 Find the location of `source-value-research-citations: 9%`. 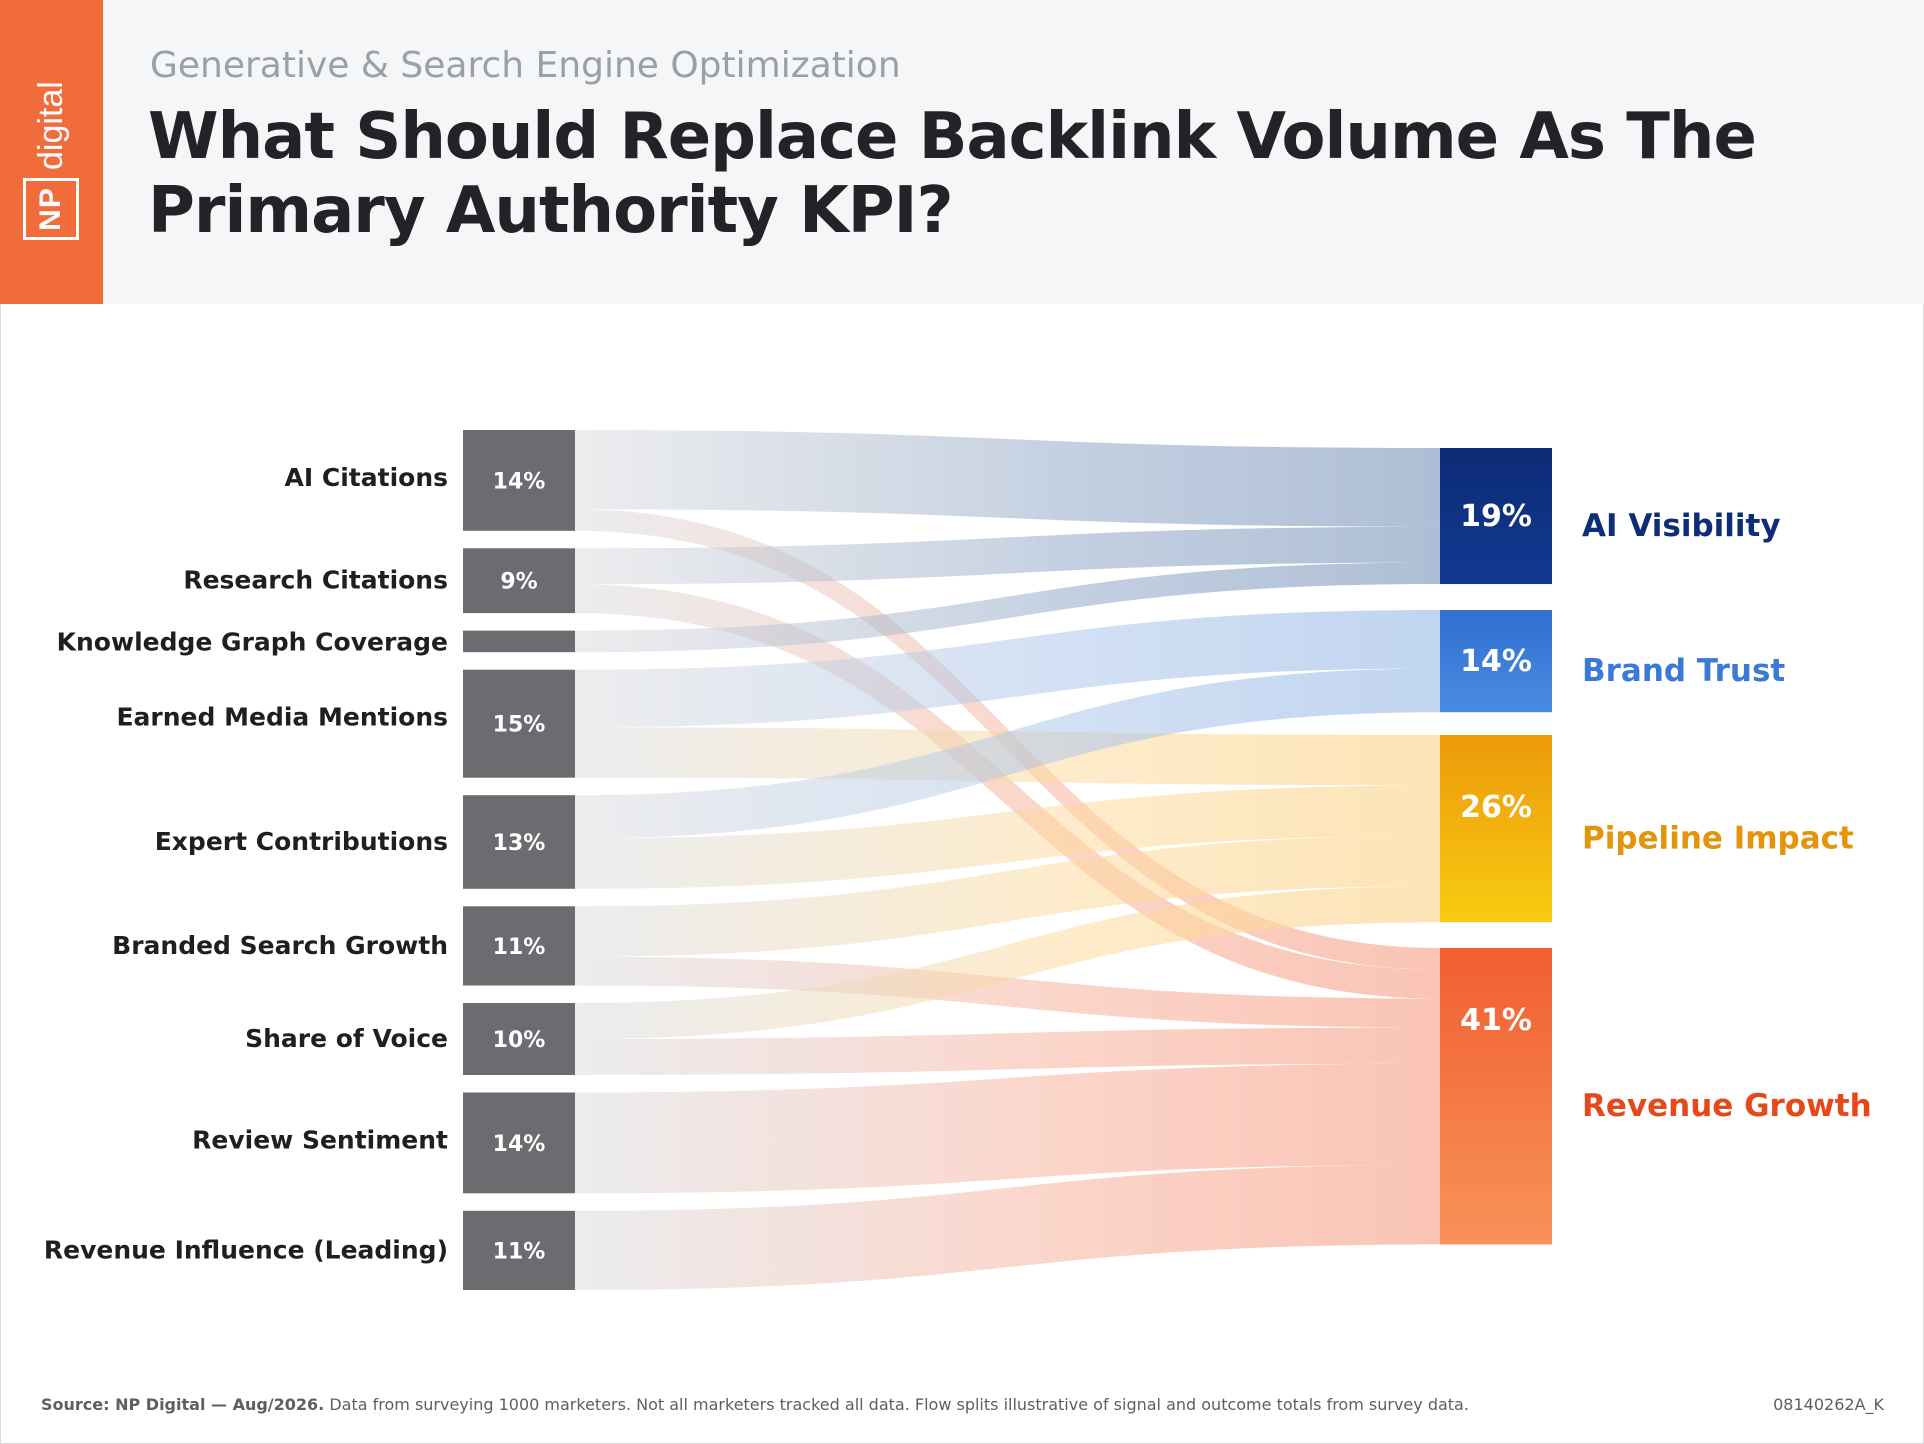

source-value-research-citations: 9% is located at coordinates (518, 582).